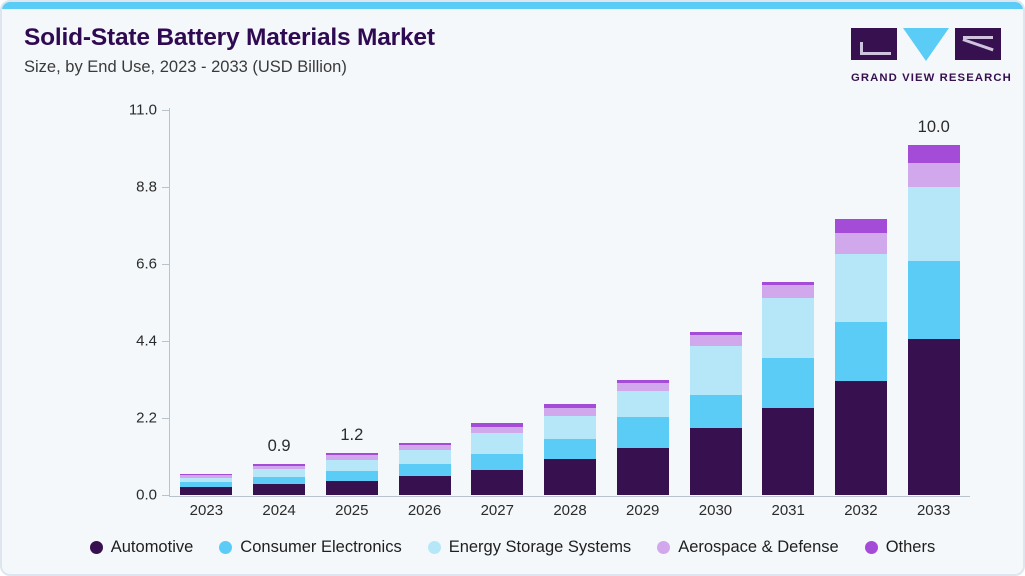  I want to click on legend-color-dot, so click(96, 547).